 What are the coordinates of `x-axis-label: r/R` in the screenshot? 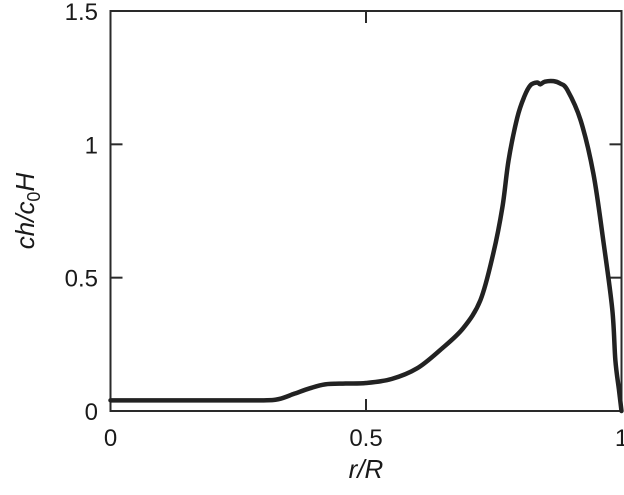 It's located at (366, 469).